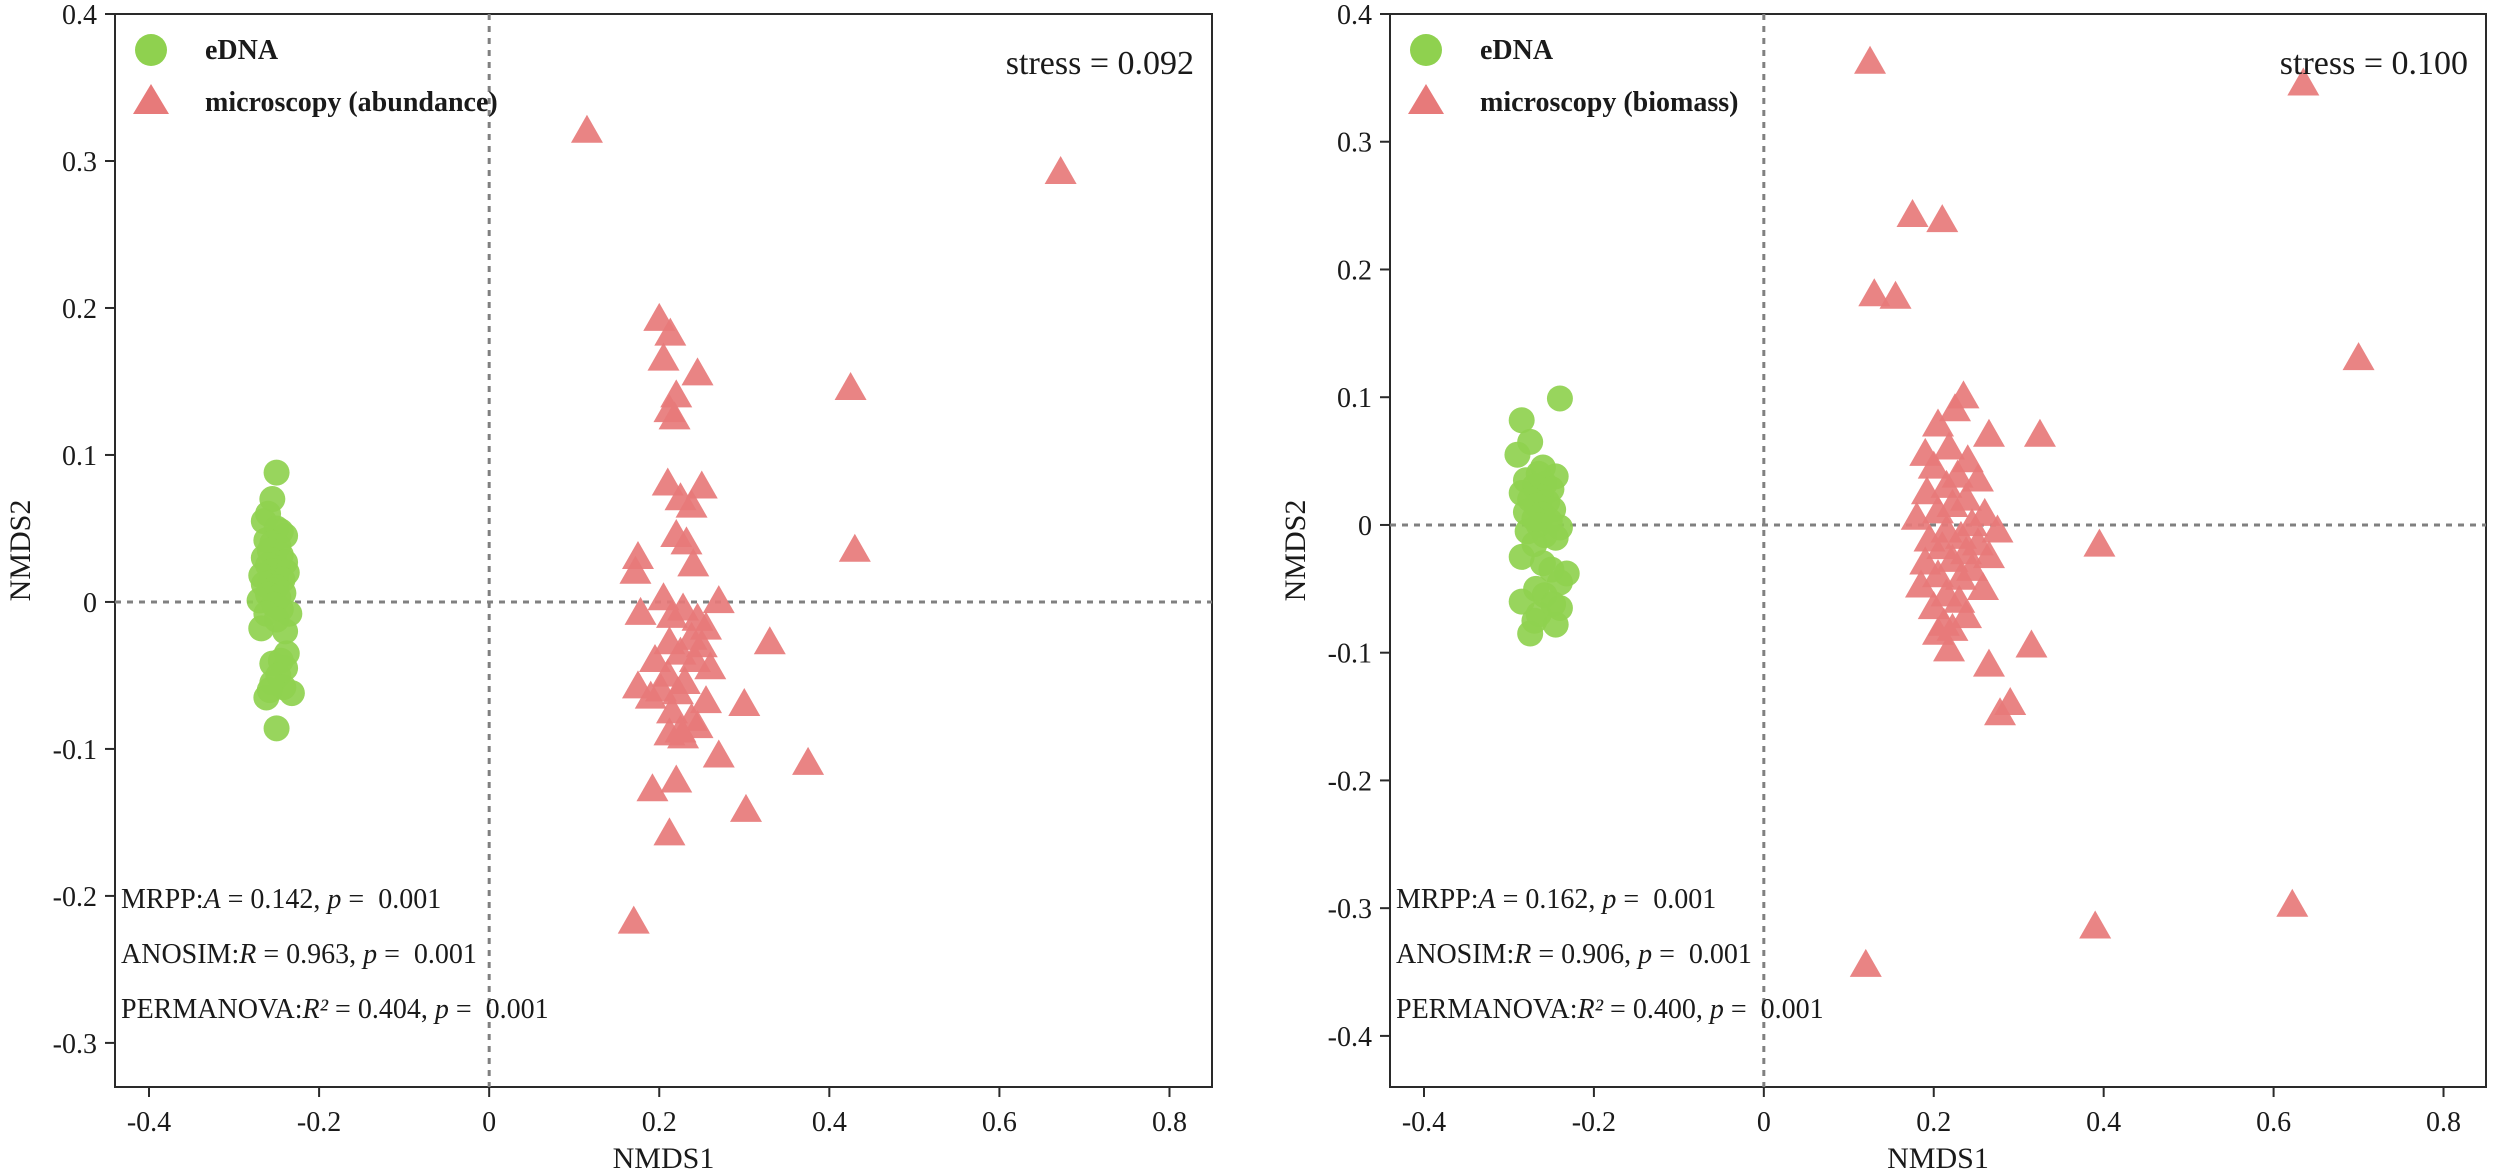  What do you see at coordinates (1764, 1122) in the screenshot?
I see `x-tick-label: 0` at bounding box center [1764, 1122].